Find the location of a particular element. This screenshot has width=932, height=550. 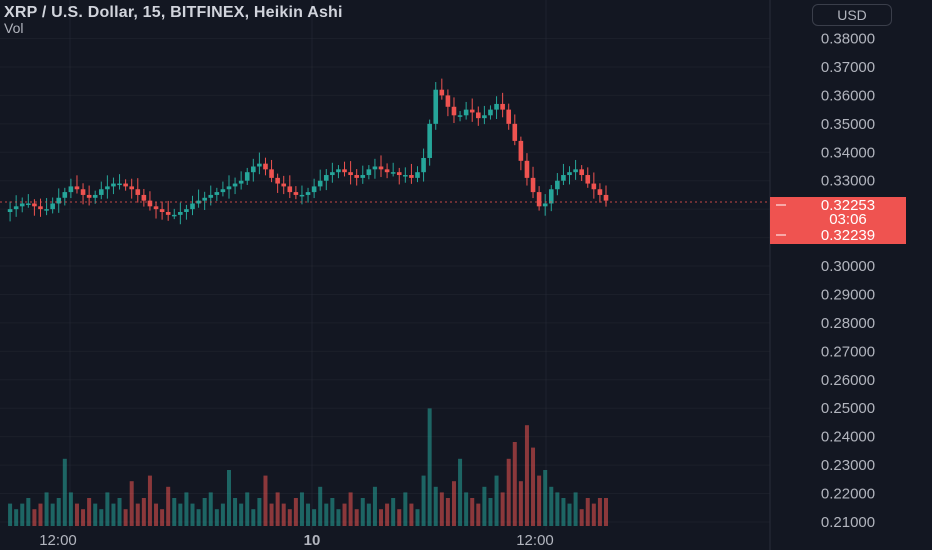

time-axis: 12:00 10 12:00 is located at coordinates (296, 540).